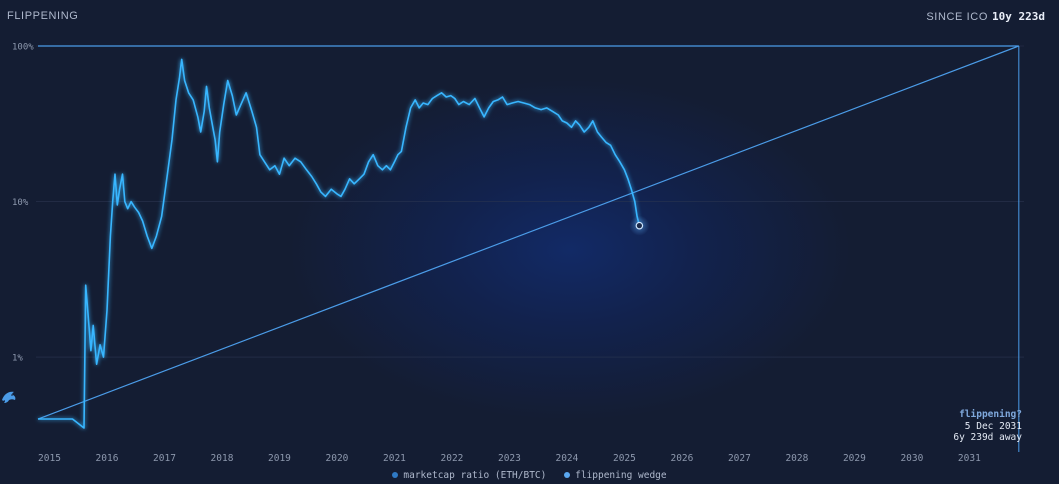 This screenshot has height=484, width=1059. I want to click on flippening-estimate: flippening? 5 Dec 2031 6y 239d away, so click(987, 426).